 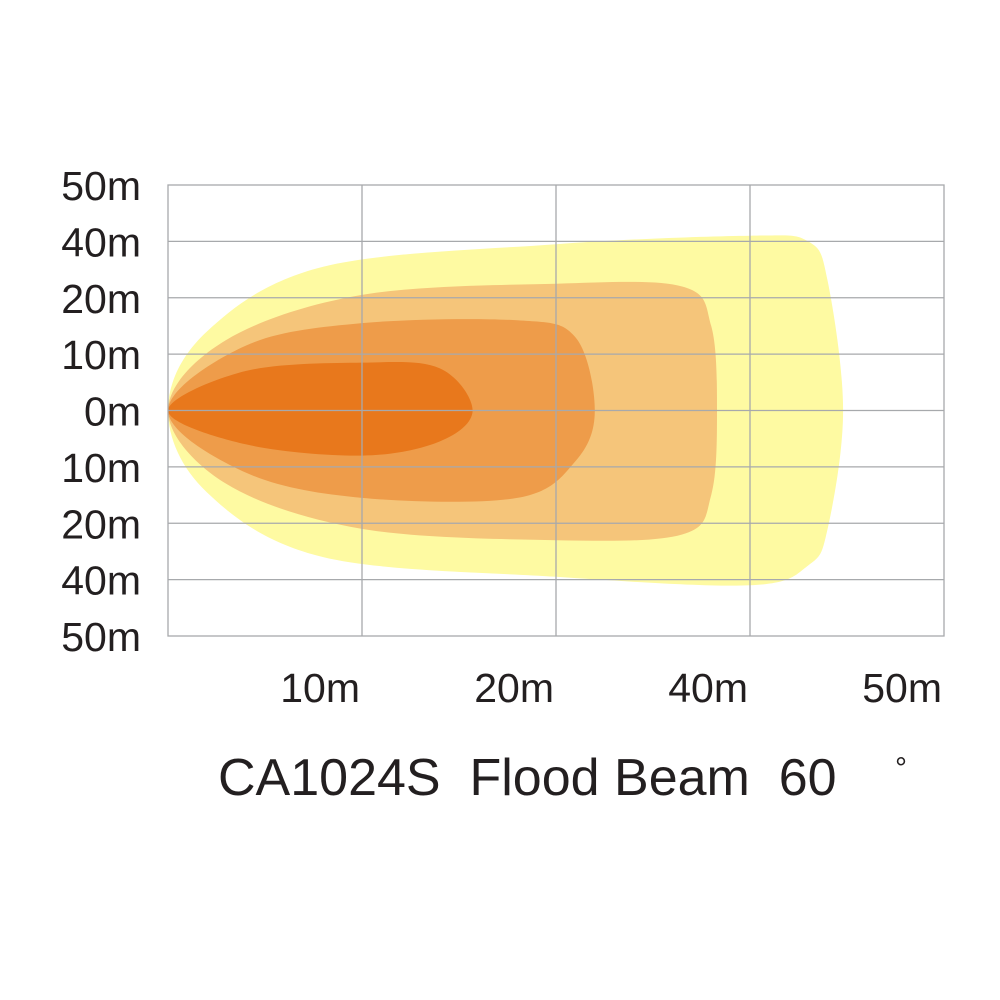 I want to click on x-tick-label: 50m, so click(x=902, y=688).